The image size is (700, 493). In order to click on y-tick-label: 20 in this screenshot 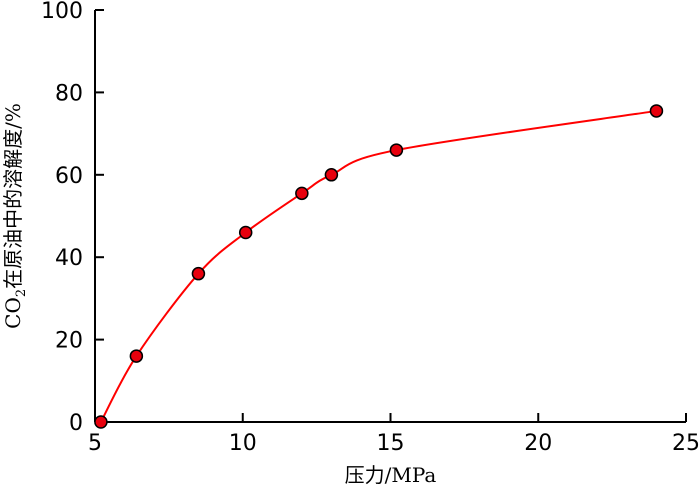, I will do `click(69, 341)`.